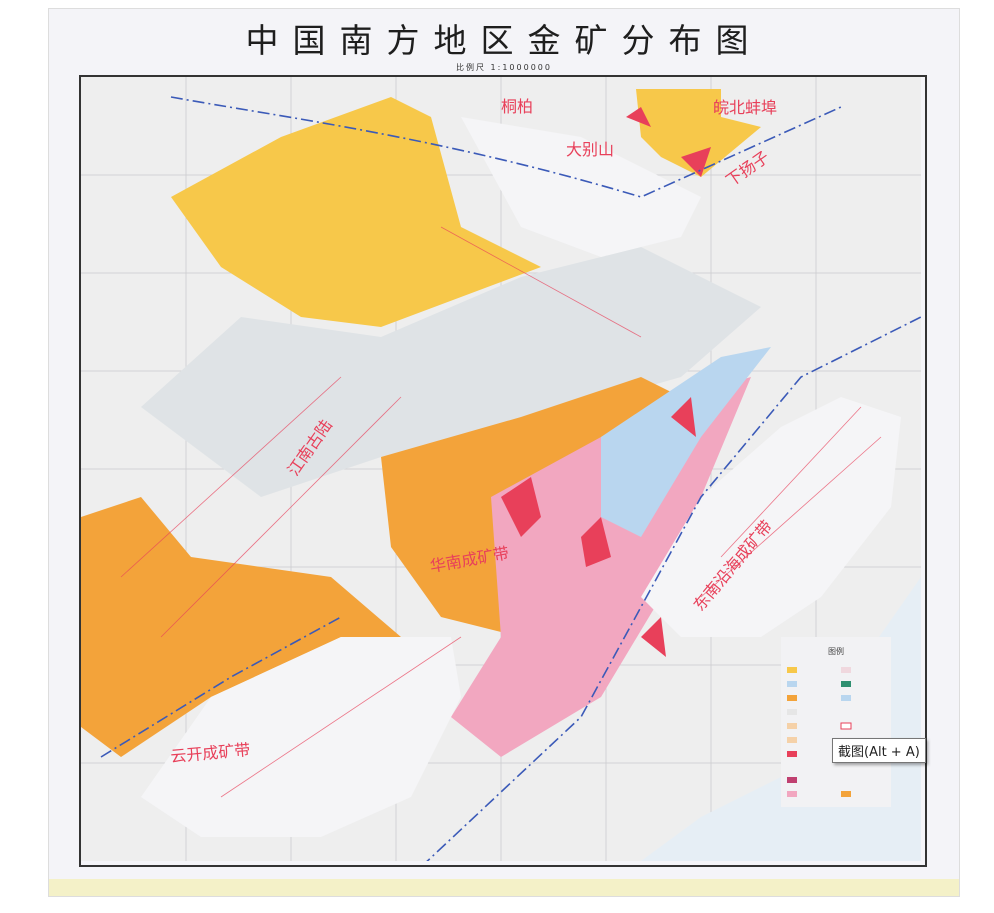 The image size is (994, 913). Describe the element at coordinates (504, 887) in the screenshot. I see `sheet-bottom-margin` at that location.